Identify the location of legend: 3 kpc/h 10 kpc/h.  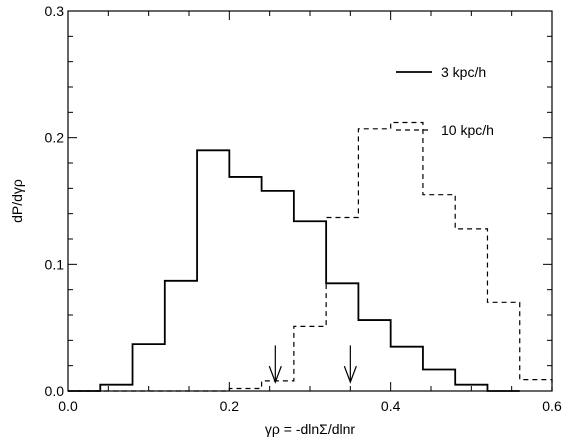
(445, 101).